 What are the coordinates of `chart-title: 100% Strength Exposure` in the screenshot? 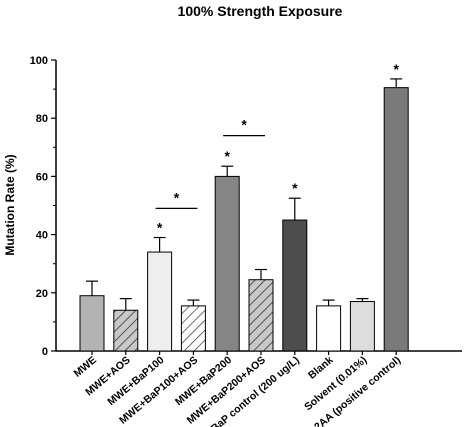 It's located at (260, 11).